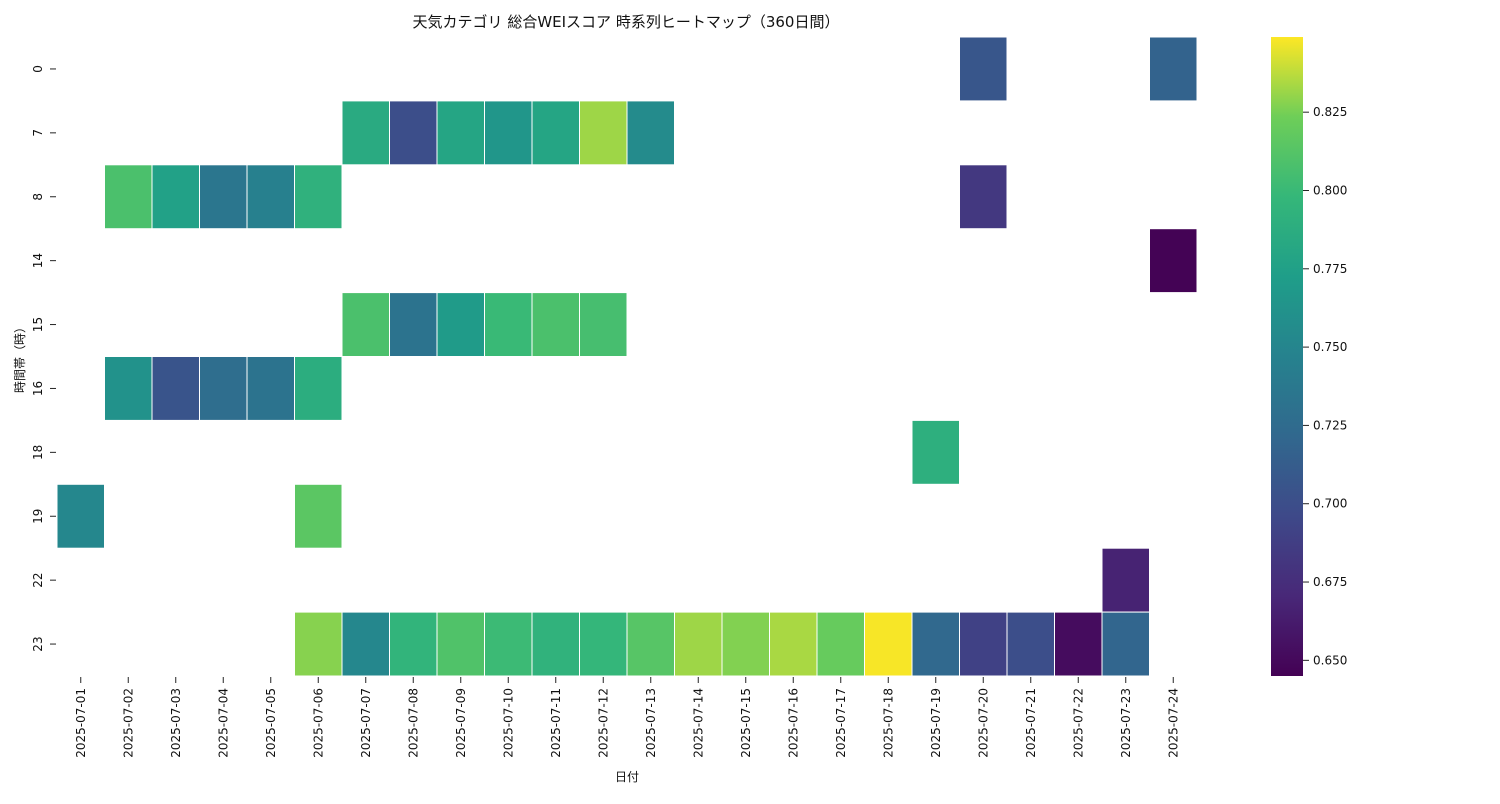 Image resolution: width=1500 pixels, height=804 pixels. What do you see at coordinates (223, 723) in the screenshot?
I see `x-tick-label: 2025-07-04` at bounding box center [223, 723].